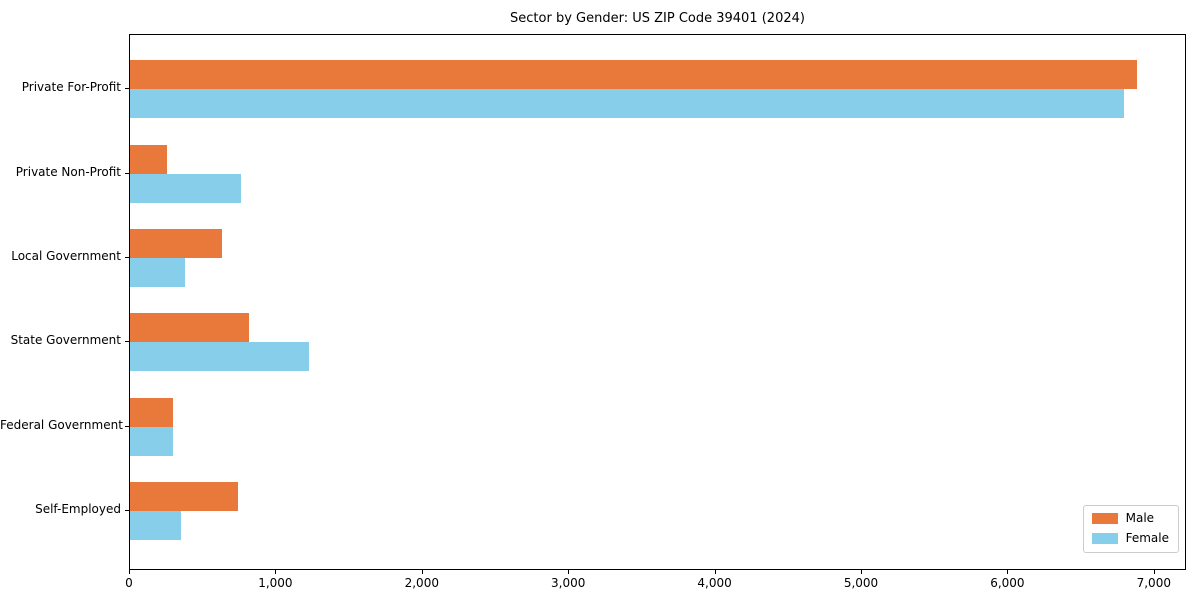 The height and width of the screenshot is (600, 1200). I want to click on x-axis-label-3: 3,000, so click(568, 583).